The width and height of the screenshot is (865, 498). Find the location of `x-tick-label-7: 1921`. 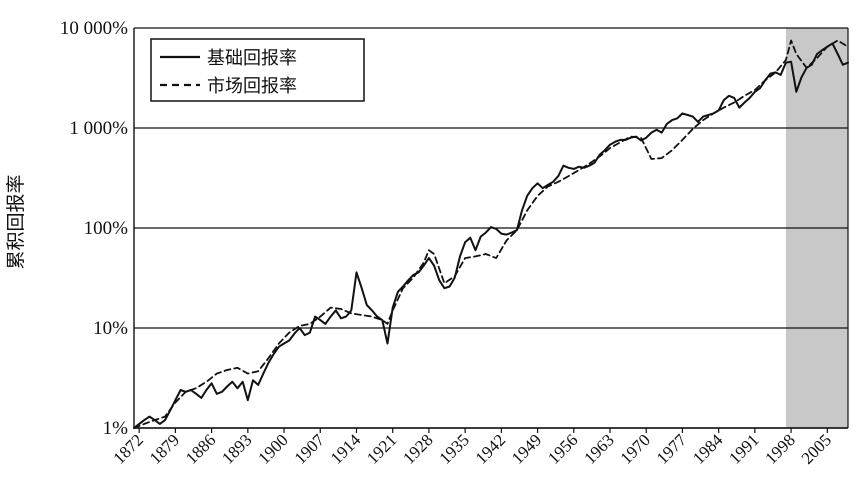

x-tick-label-7: 1921 is located at coordinates (381, 448).